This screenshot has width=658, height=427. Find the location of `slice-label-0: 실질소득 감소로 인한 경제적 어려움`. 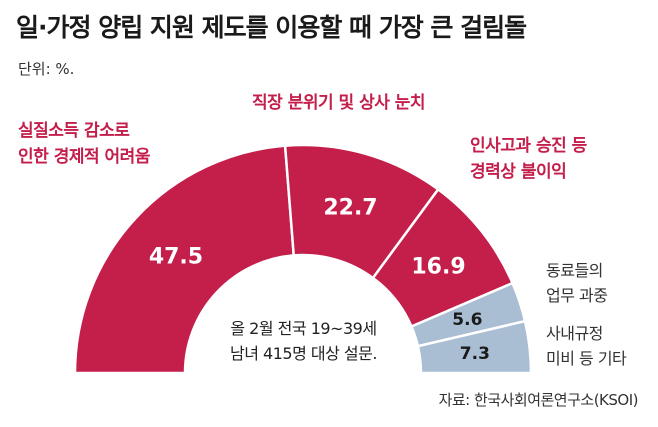

slice-label-0: 실질소득 감소로 인한 경제적 어려움 is located at coordinates (84, 144).